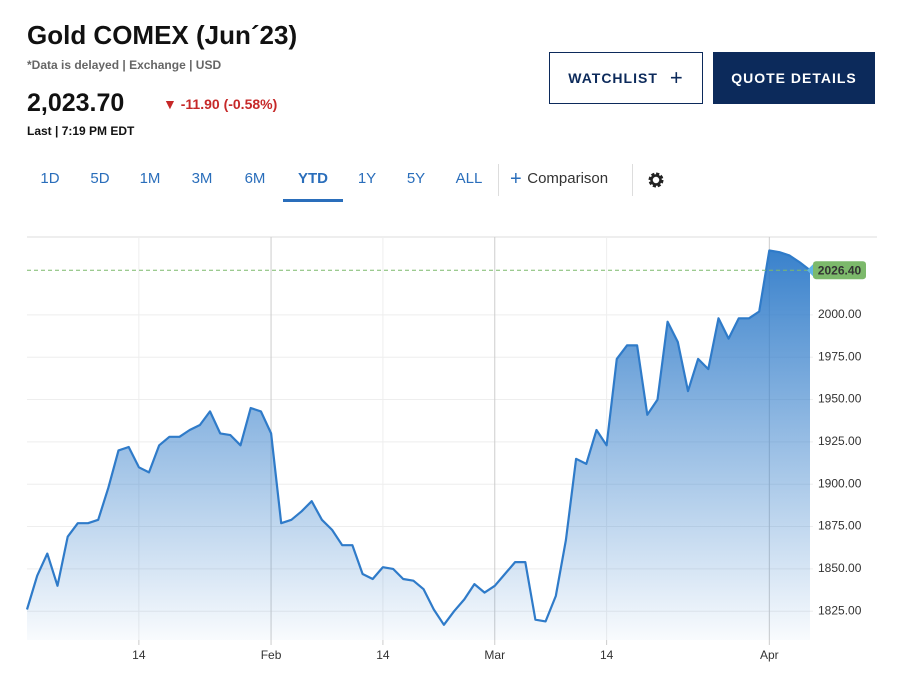 The width and height of the screenshot is (907, 679). I want to click on y-tick-label: 1975.00, so click(840, 356).